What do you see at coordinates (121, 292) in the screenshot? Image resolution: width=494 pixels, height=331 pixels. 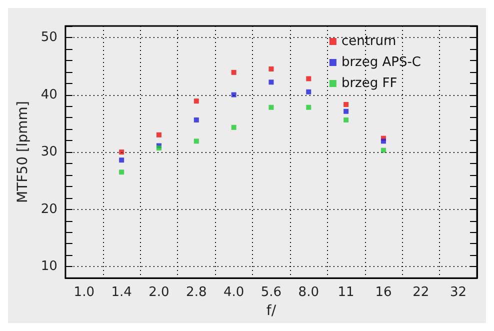 I see `x-tick-label: 1.4` at bounding box center [121, 292].